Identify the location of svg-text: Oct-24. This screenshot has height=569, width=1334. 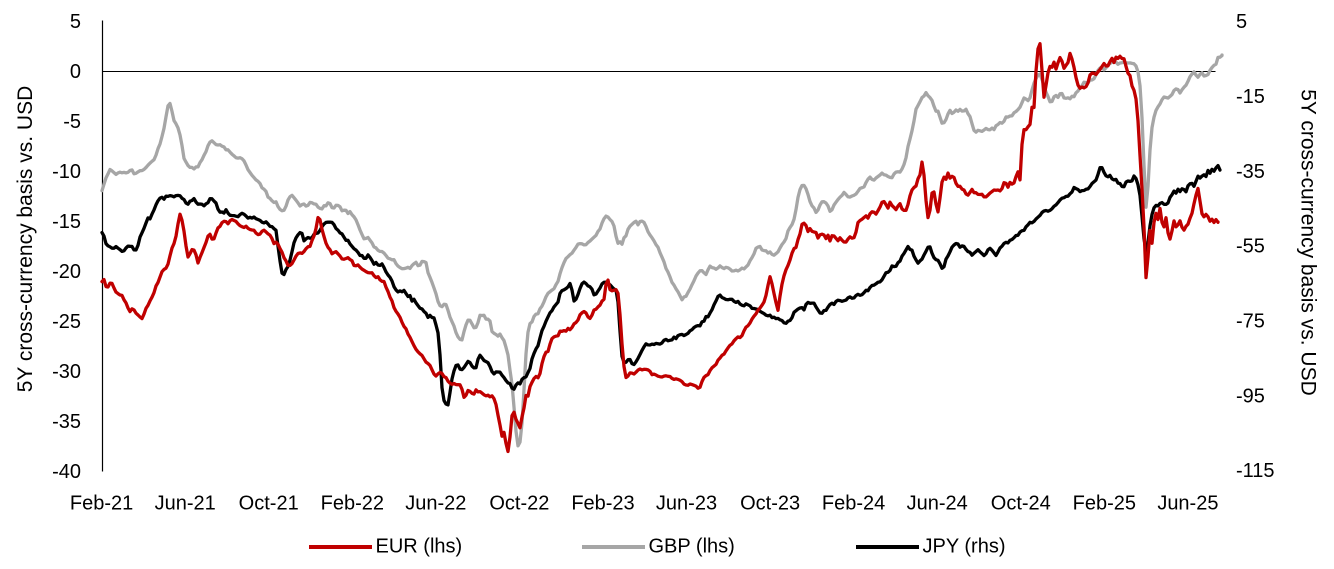
(1021, 504).